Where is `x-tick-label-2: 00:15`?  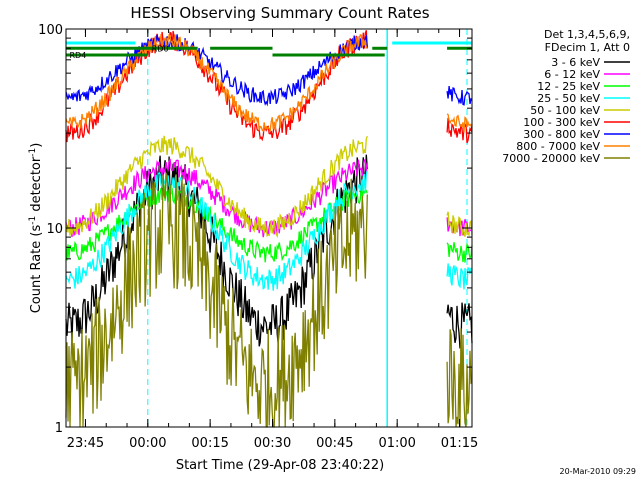
x-tick-label-2: 00:15 is located at coordinates (209, 443).